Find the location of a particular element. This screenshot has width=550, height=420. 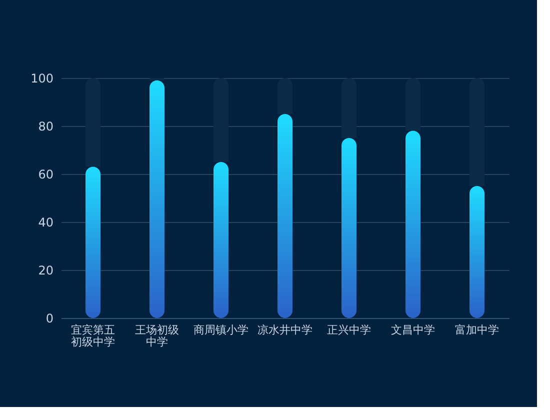

x-tick-label: 宜宾第五初级中学 is located at coordinates (93, 336).